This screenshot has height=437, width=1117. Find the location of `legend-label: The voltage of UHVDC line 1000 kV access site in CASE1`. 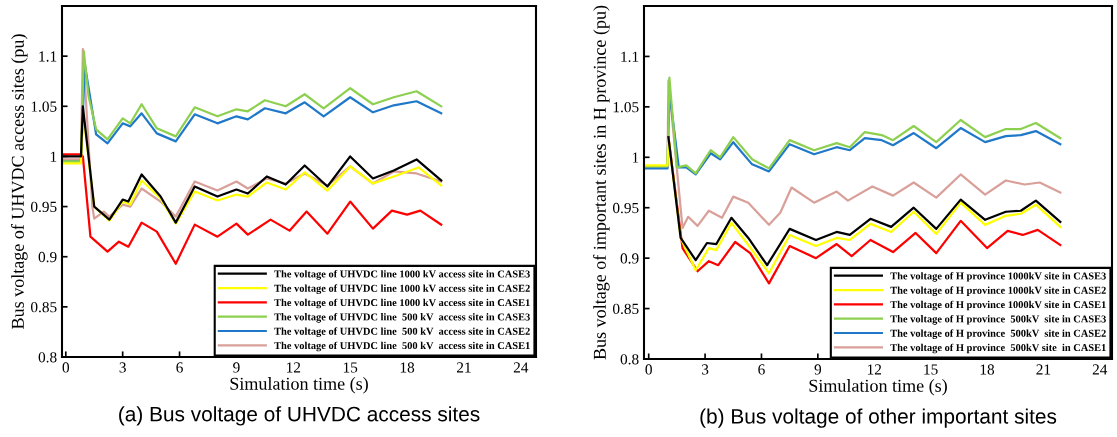

legend-label: The voltage of UHVDC line 1000 kV access site in CASE1 is located at coordinates (402, 303).